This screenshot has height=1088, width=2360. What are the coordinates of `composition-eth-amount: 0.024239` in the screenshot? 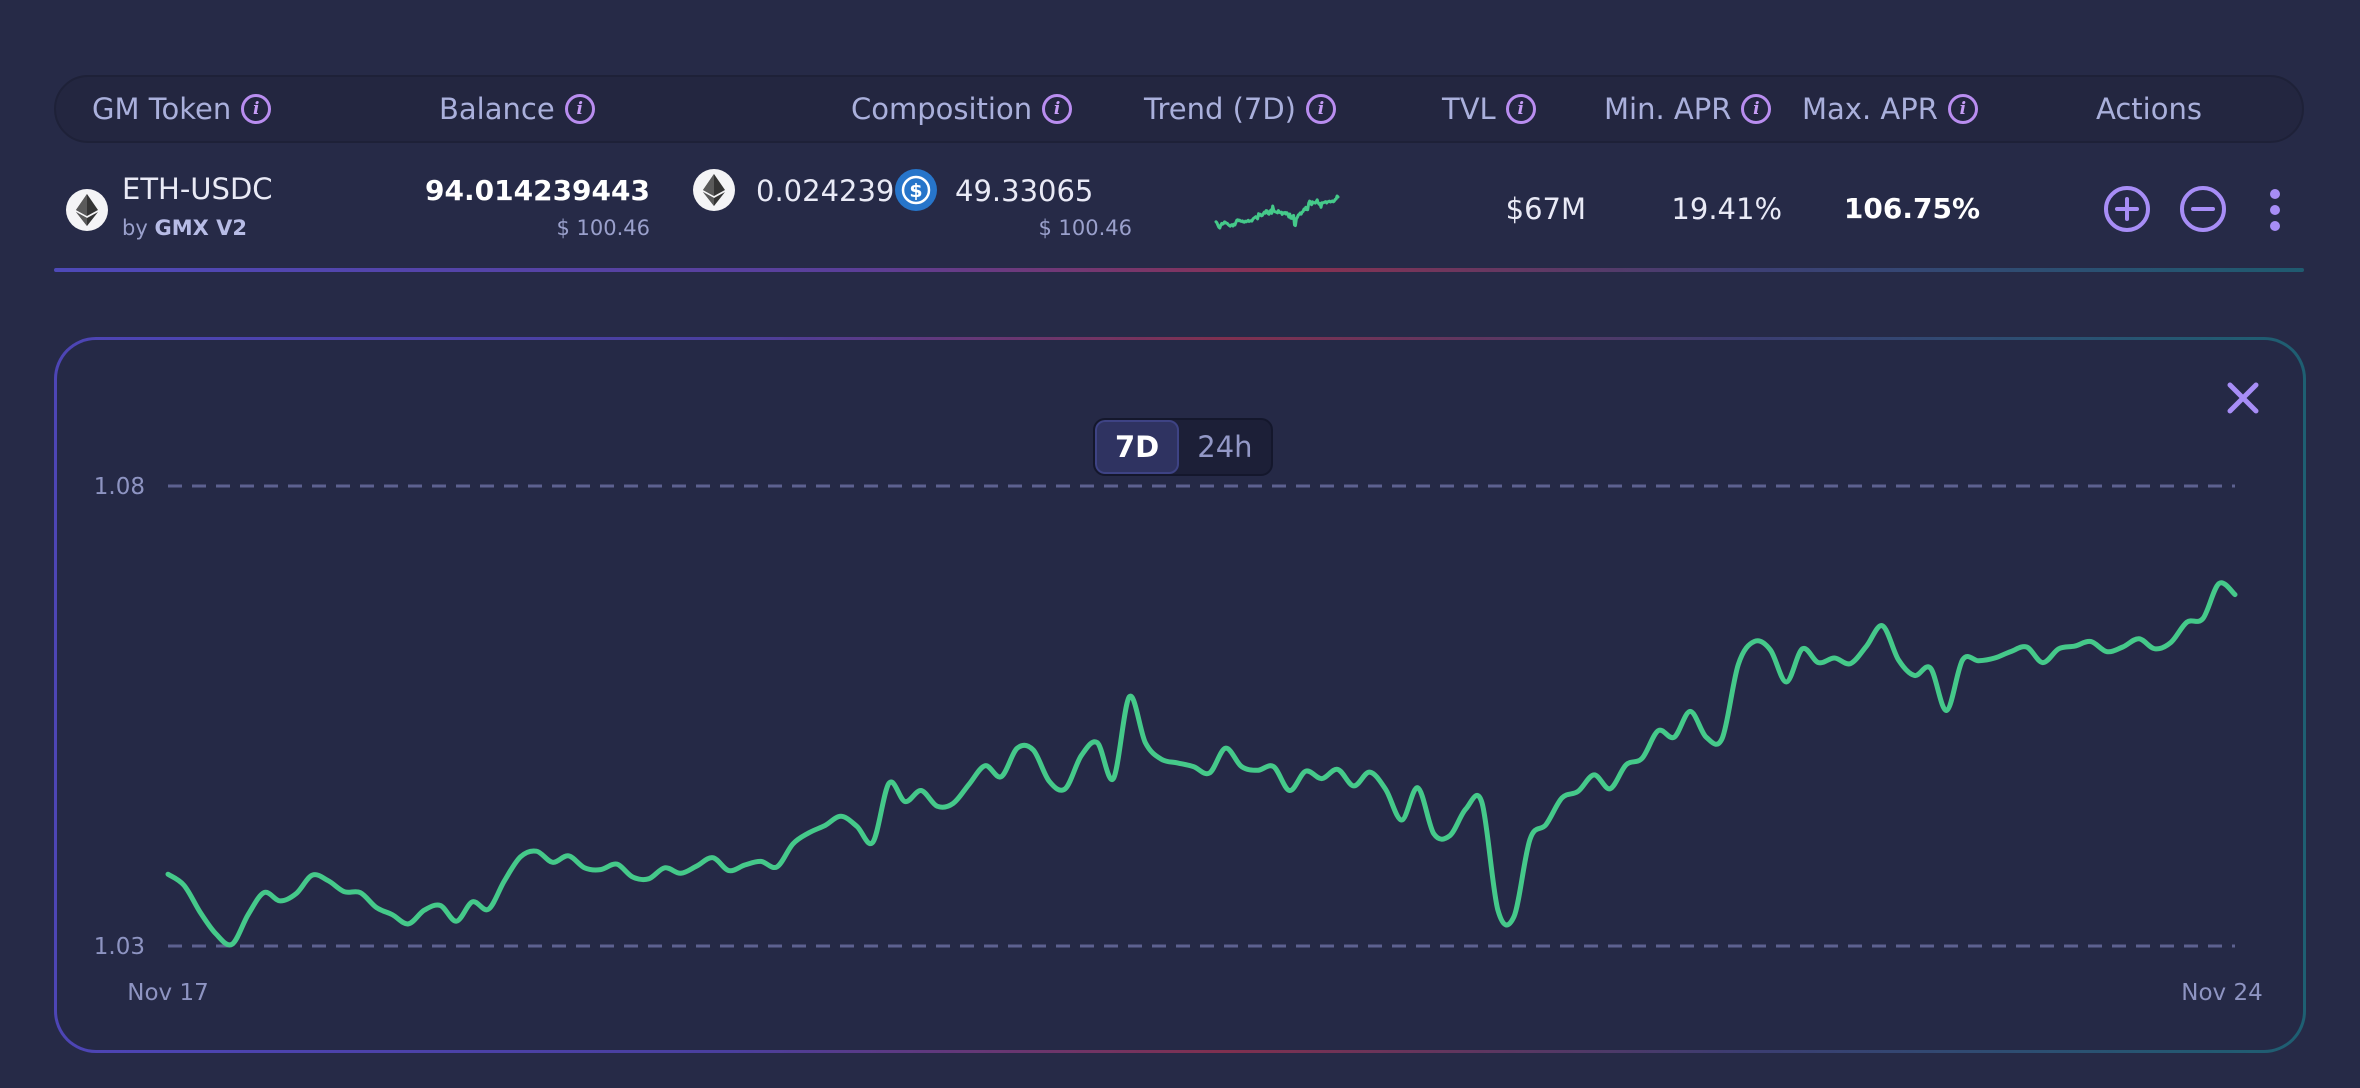 It's located at (825, 191).